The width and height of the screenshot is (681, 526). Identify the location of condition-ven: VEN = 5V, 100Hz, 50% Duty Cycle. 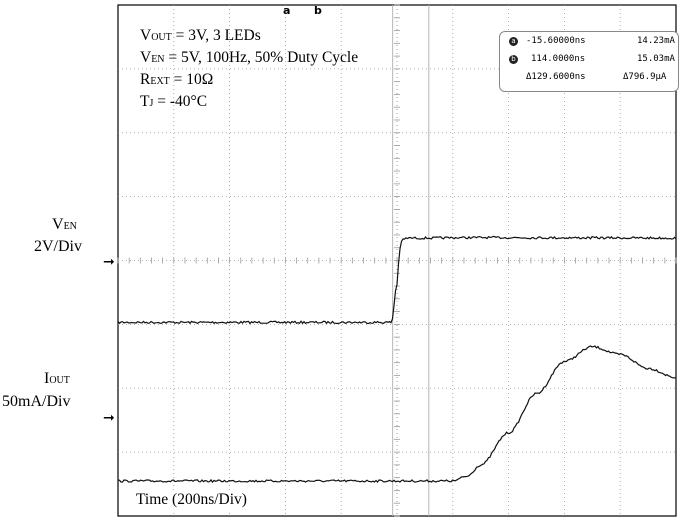
(249, 57).